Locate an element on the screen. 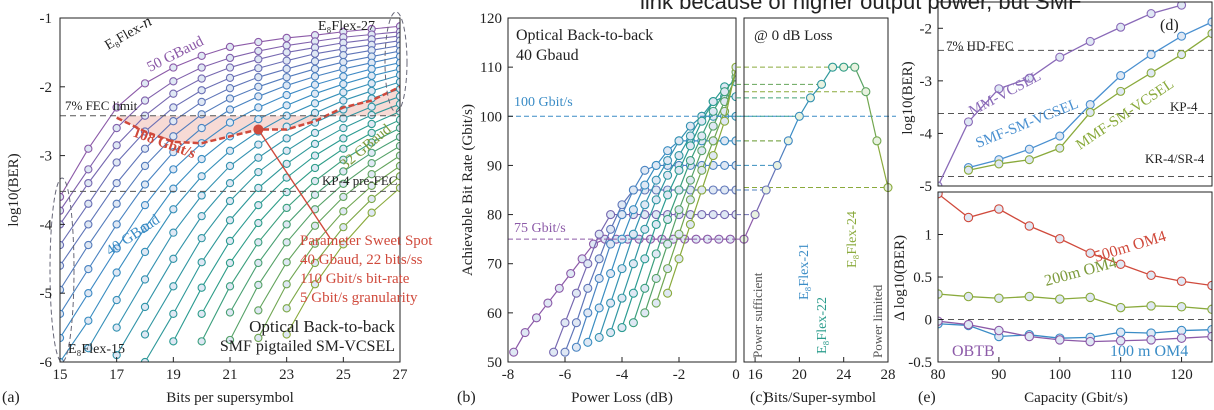 The width and height of the screenshot is (1214, 410). x-tick-label: 100 is located at coordinates (1060, 375).